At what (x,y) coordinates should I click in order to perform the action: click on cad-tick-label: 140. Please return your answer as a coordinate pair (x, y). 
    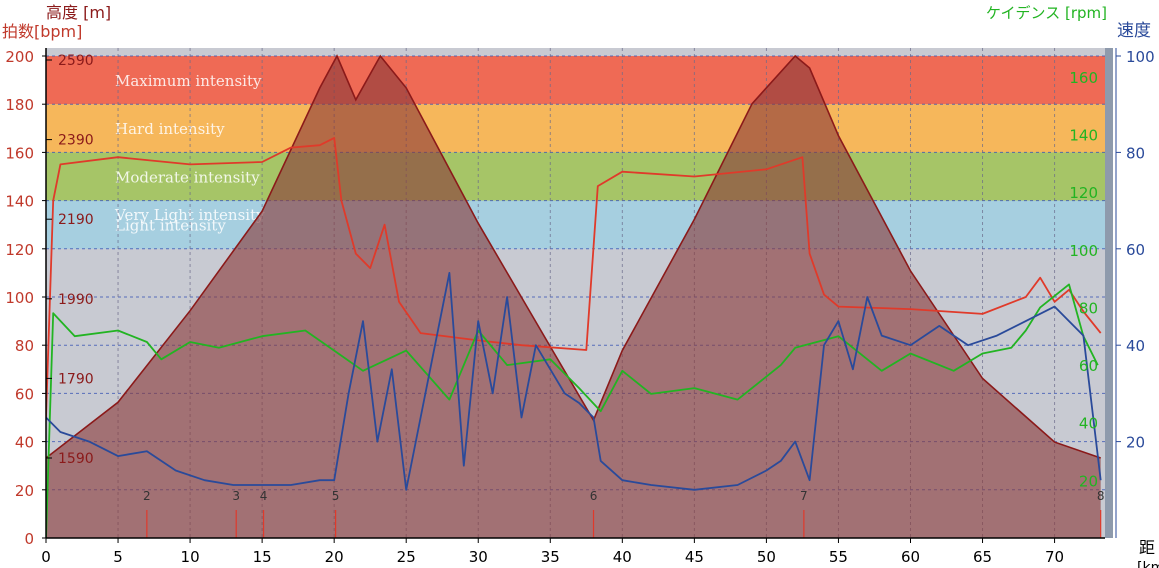
    Looking at the image, I should click on (1083, 135).